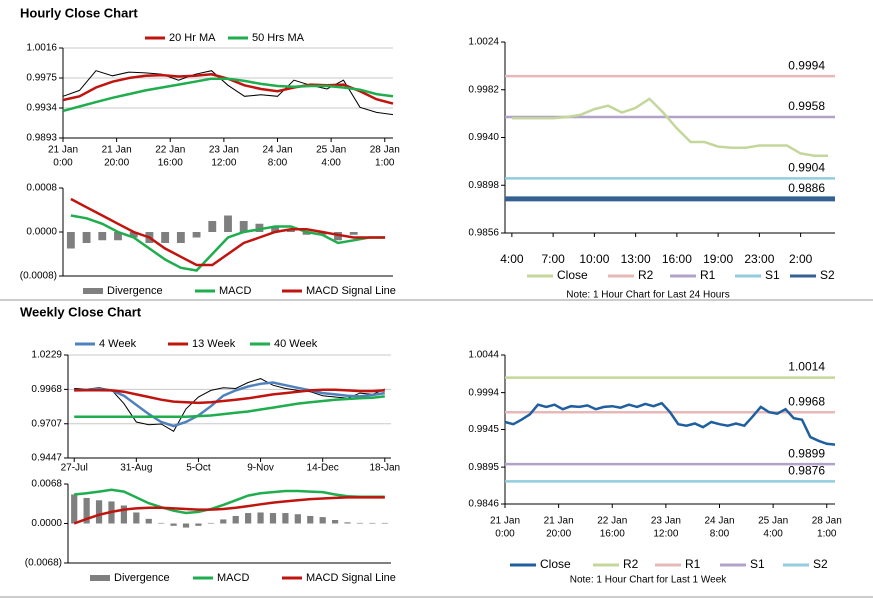  What do you see at coordinates (555, 564) in the screenshot?
I see `legend-label: Close` at bounding box center [555, 564].